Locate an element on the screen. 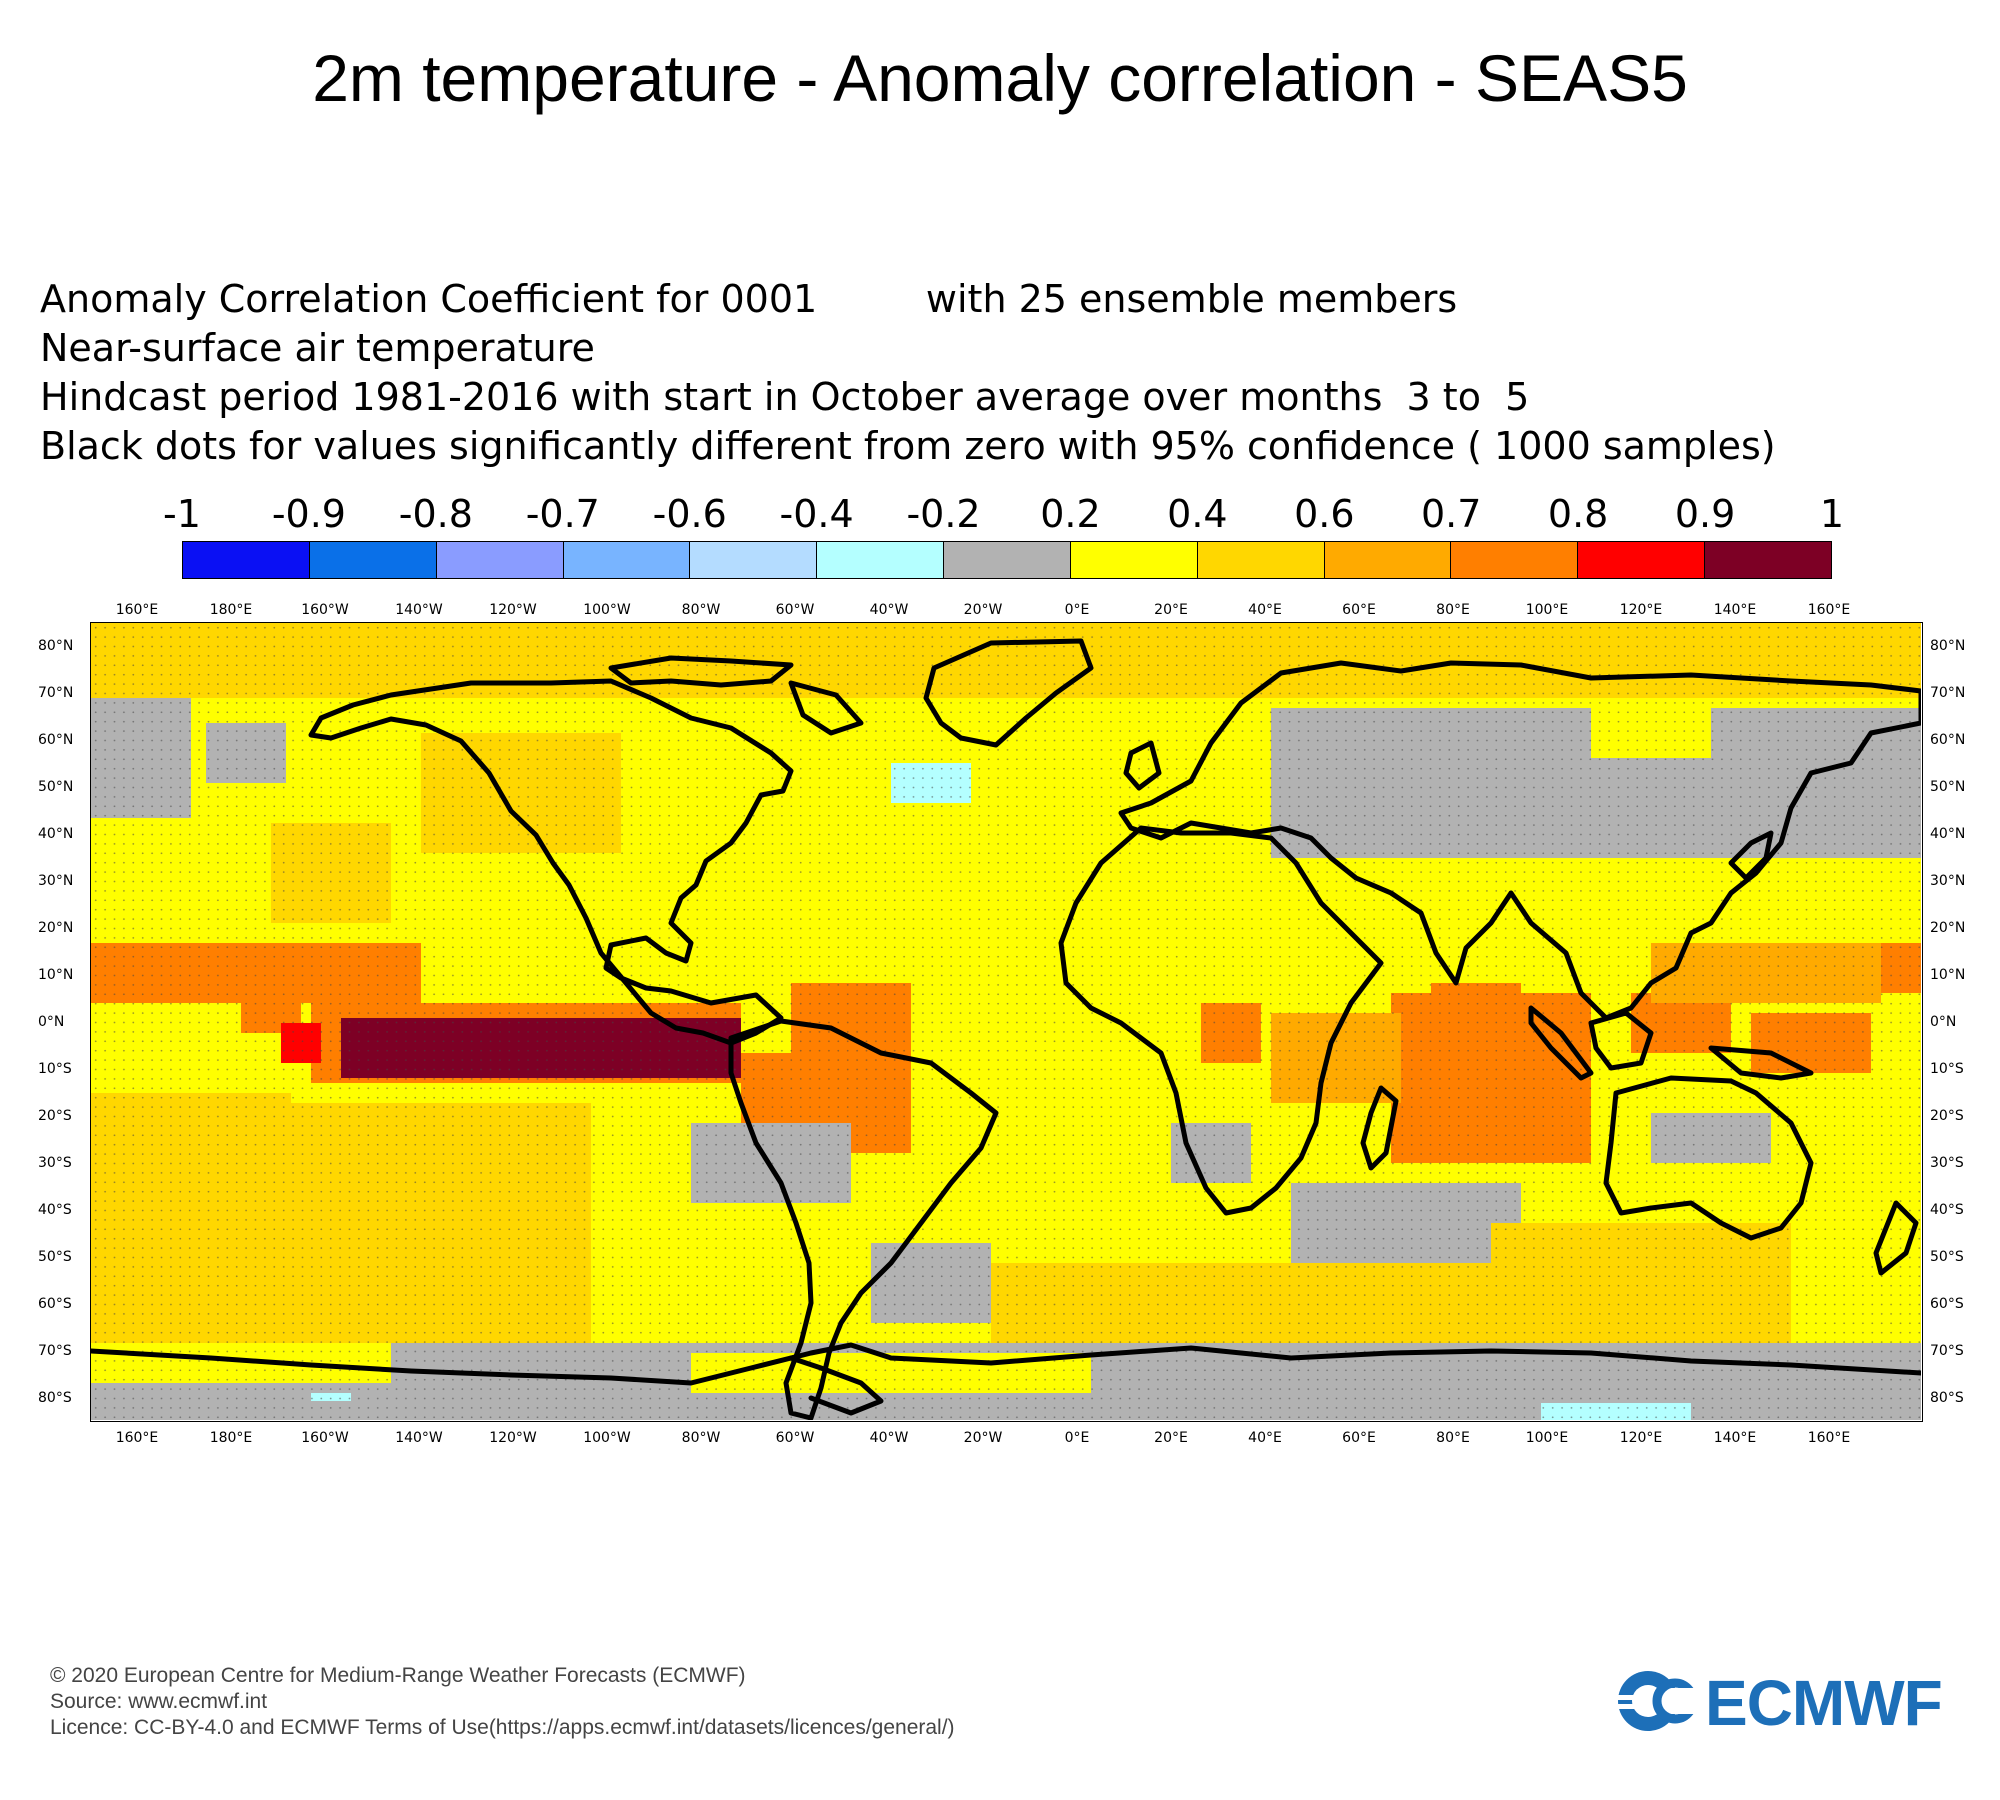  longitude-tick-label: 20°W is located at coordinates (983, 610).